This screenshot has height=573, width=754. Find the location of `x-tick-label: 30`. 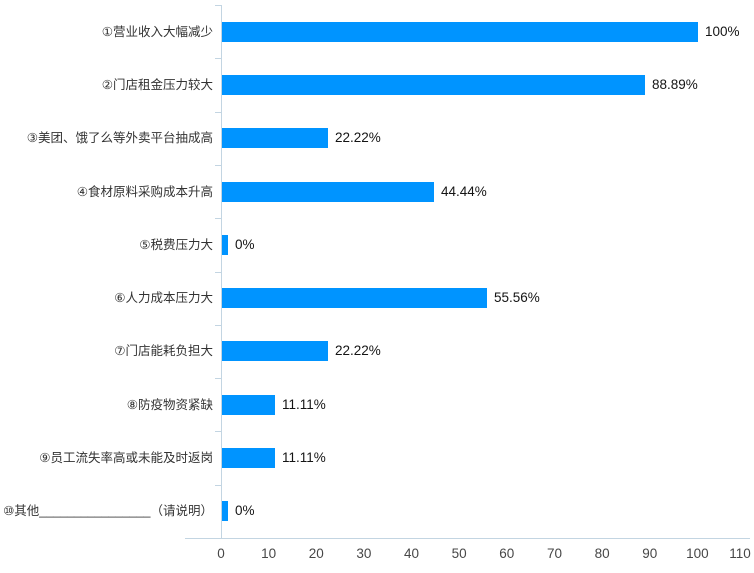

x-tick-label: 30 is located at coordinates (364, 553).